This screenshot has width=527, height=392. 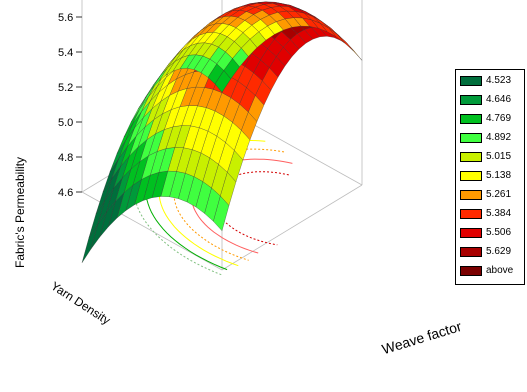 I want to click on legend-item: above, so click(x=492, y=271).